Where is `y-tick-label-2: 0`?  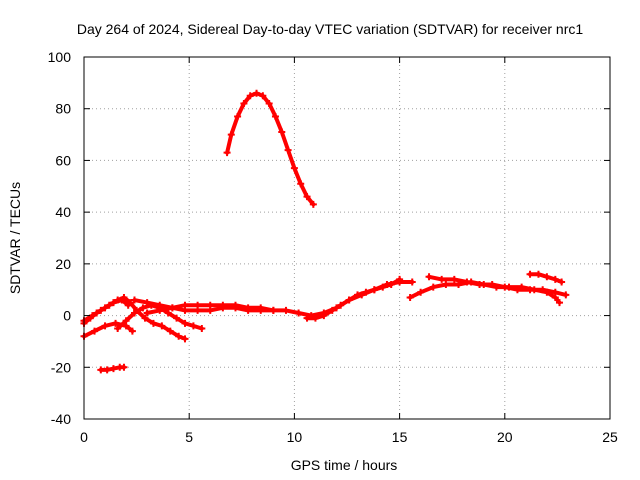
y-tick-label-2: 0 is located at coordinates (67, 316).